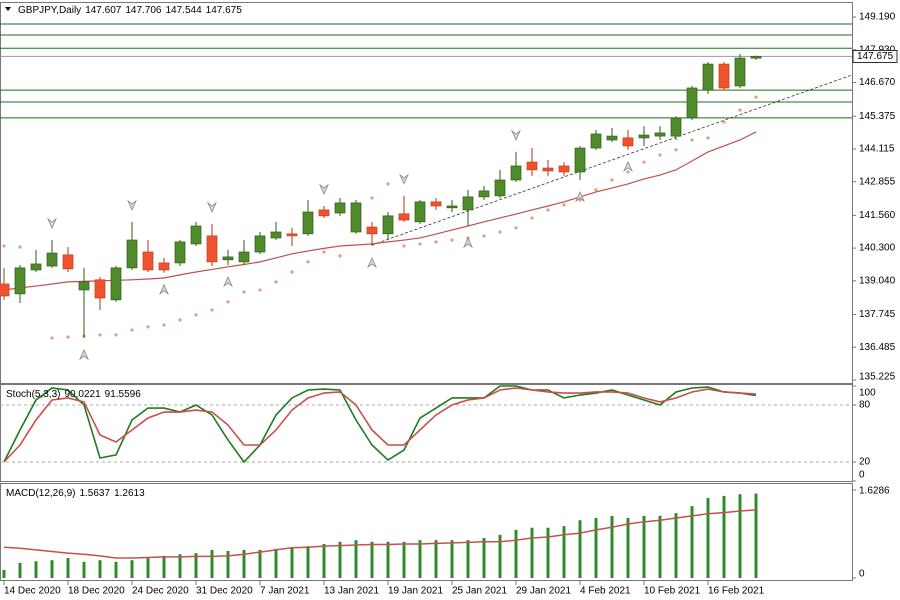 This screenshot has width=900, height=600. What do you see at coordinates (877, 149) in the screenshot?
I see `y-tick-label: 144.115` at bounding box center [877, 149].